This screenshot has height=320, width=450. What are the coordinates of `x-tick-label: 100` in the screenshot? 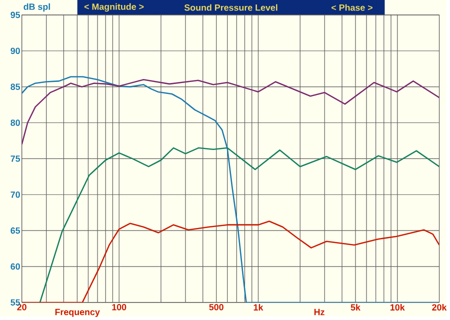 It's located at (119, 307).